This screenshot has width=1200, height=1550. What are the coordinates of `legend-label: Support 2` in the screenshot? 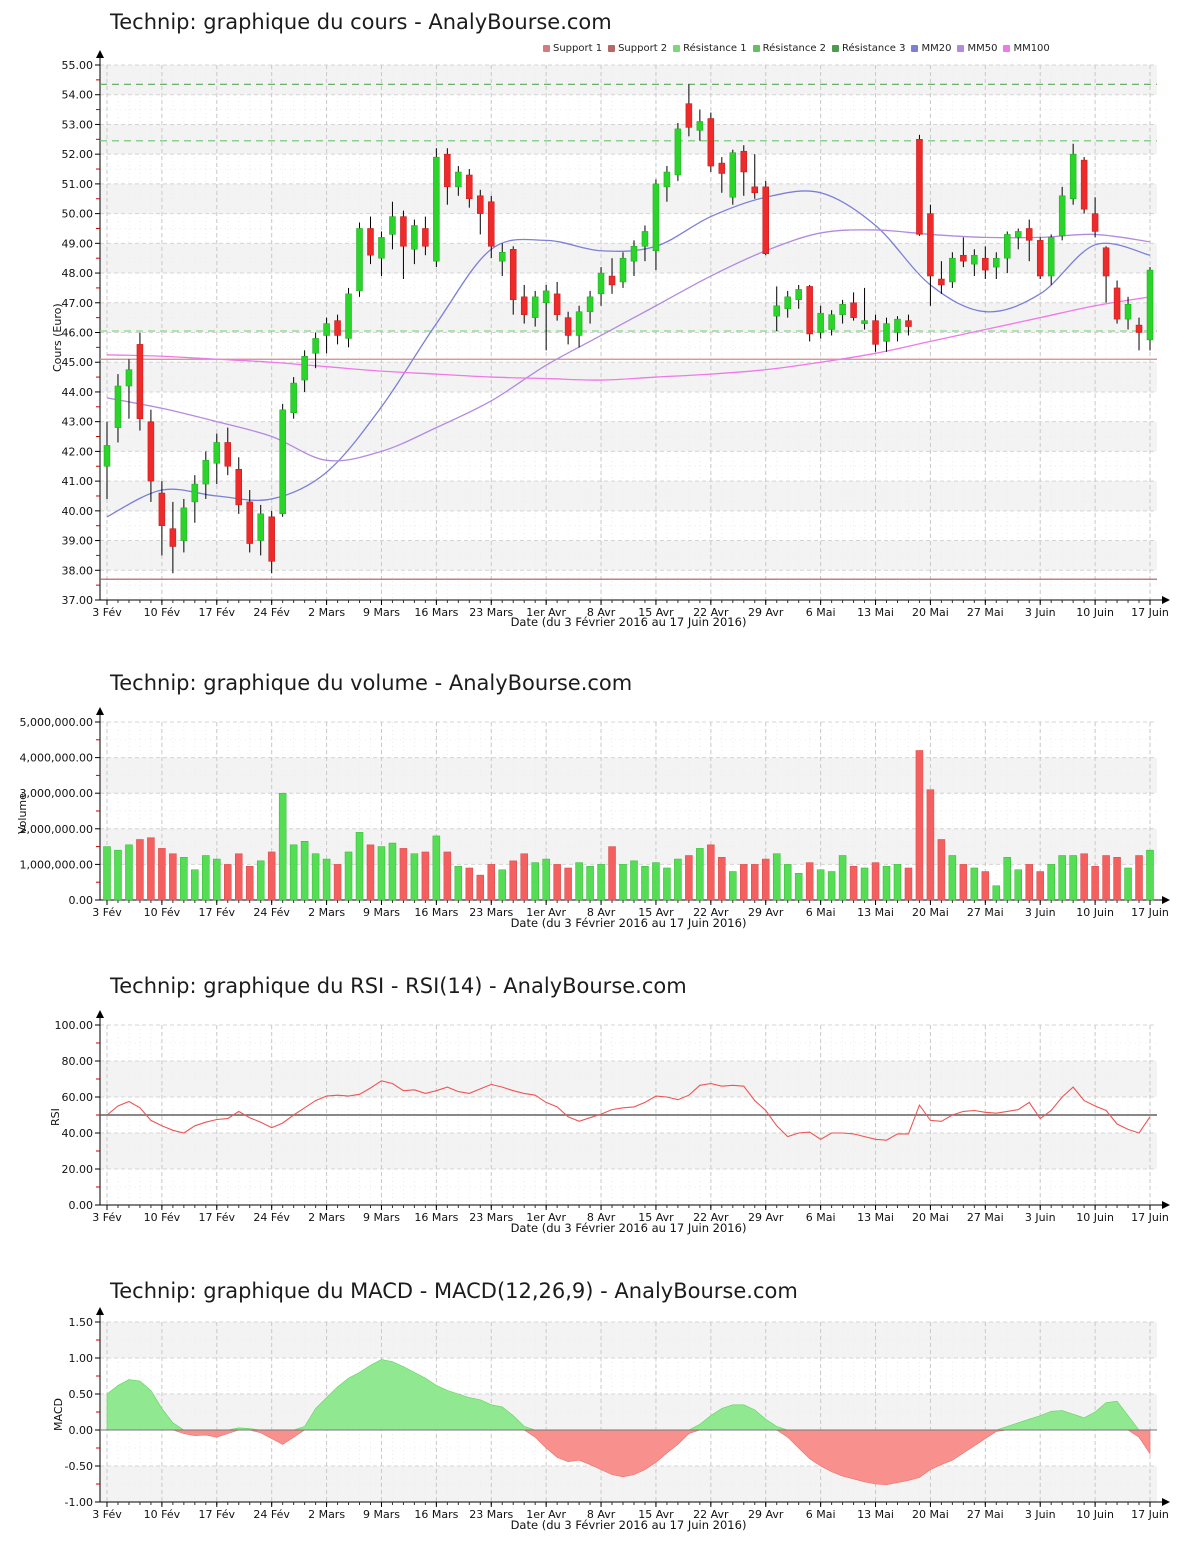 It's located at (643, 48).